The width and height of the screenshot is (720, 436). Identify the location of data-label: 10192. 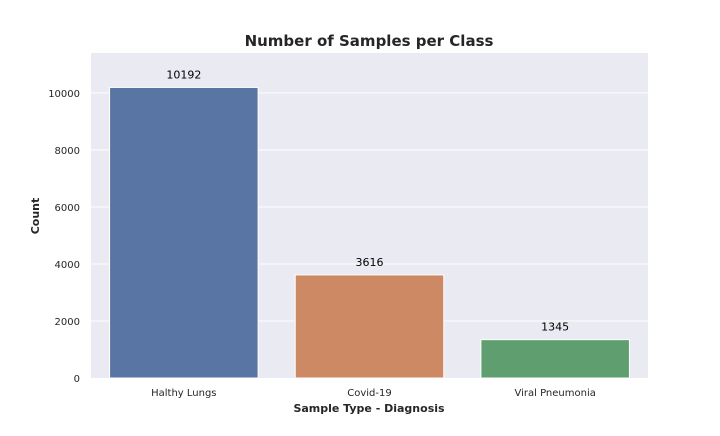
(183, 74).